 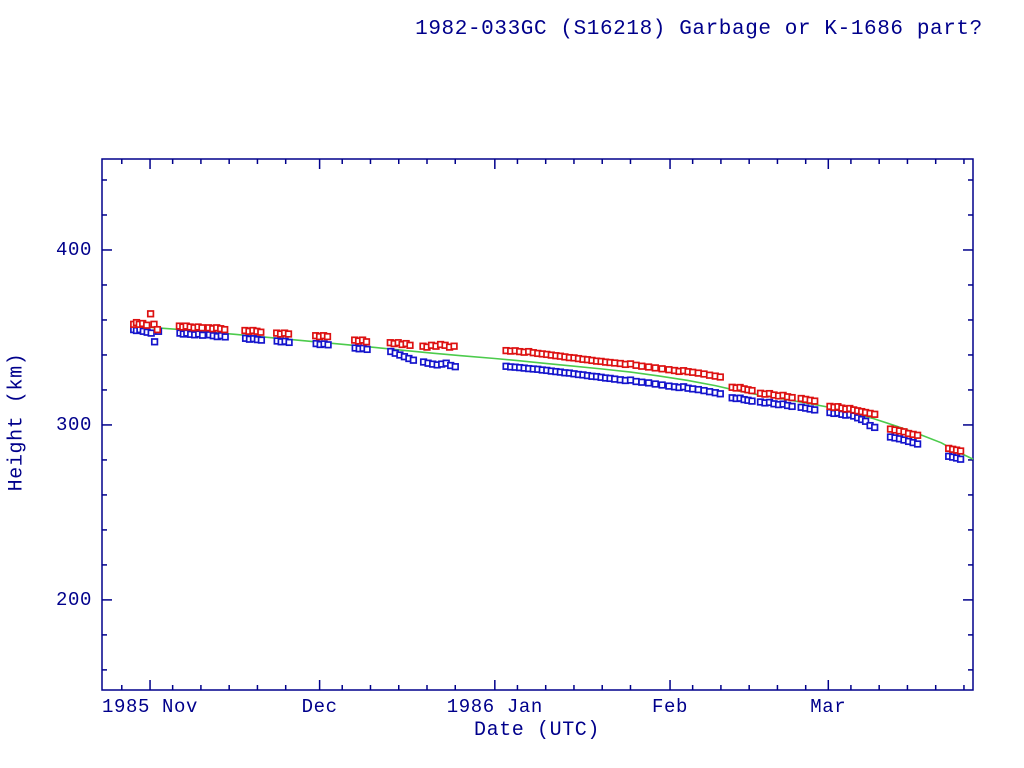 I want to click on y-tick-label-300: 300, so click(x=73, y=424).